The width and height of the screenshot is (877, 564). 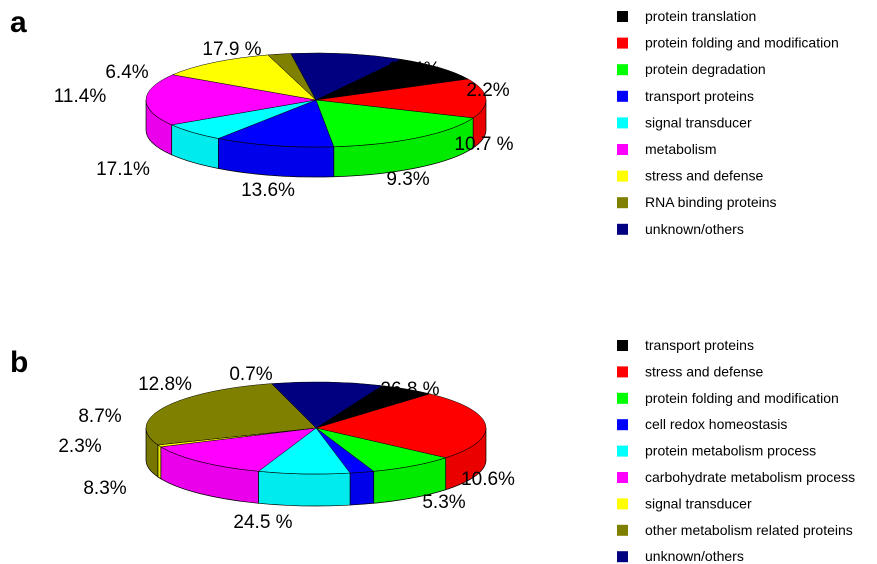 I want to click on pie-slice-protein-translation, so click(x=392, y=80).